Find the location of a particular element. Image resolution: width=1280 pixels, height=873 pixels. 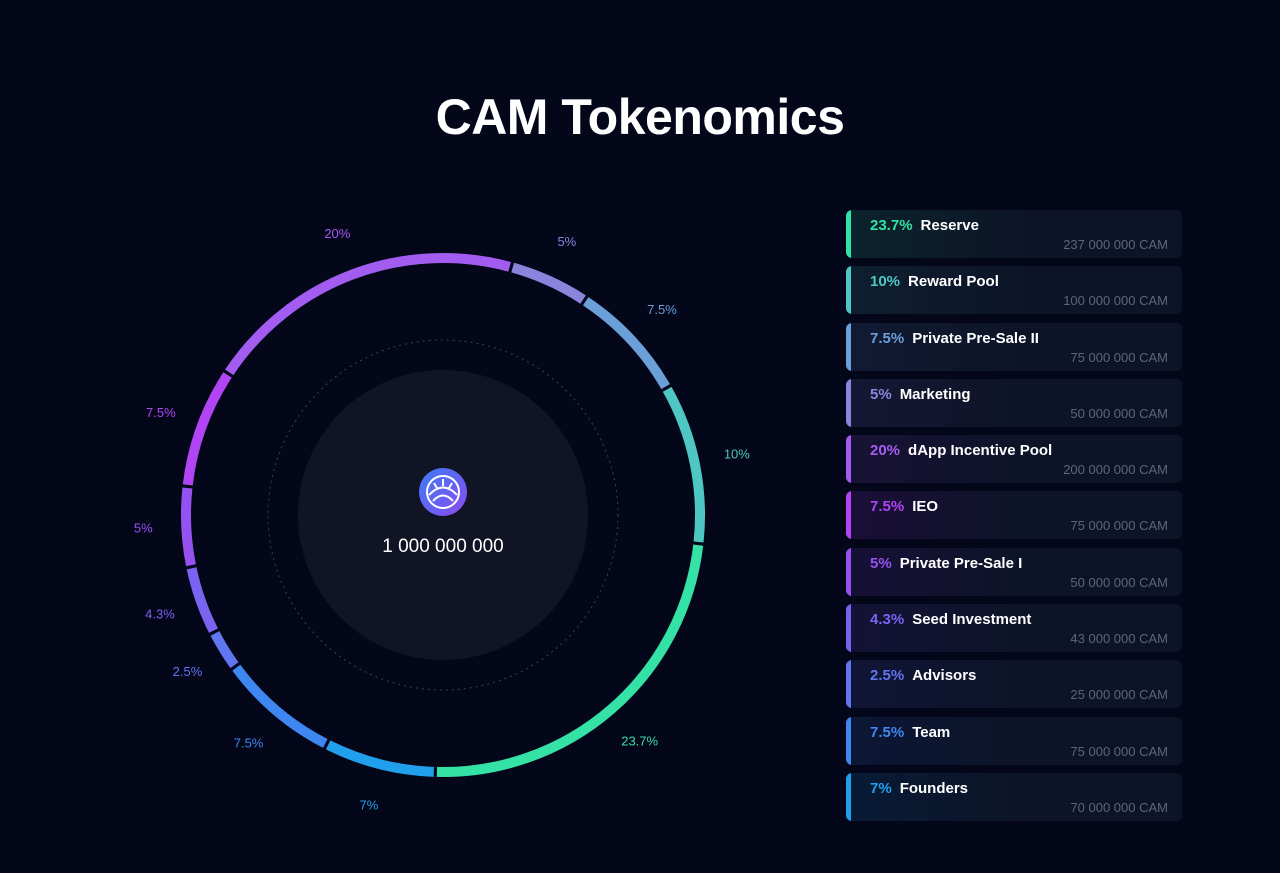

legend-item: 7.5% Private Pre-Sale II 75 000 000 CAM is located at coordinates (1014, 346).